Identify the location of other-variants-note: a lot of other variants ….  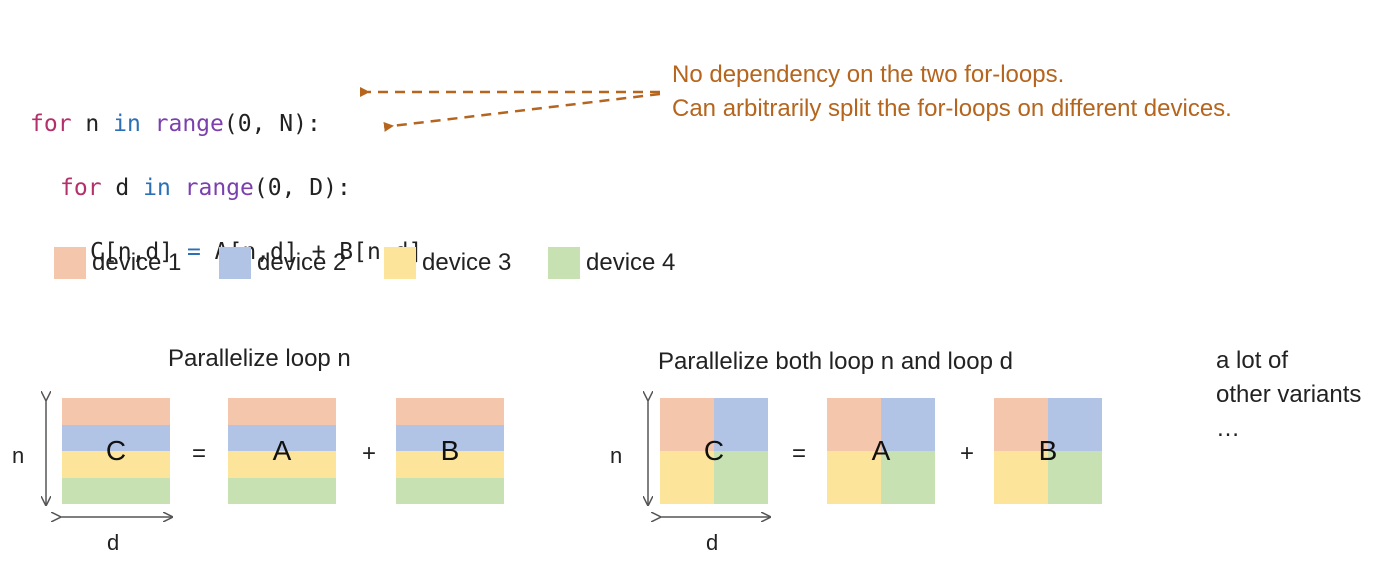
(1288, 395).